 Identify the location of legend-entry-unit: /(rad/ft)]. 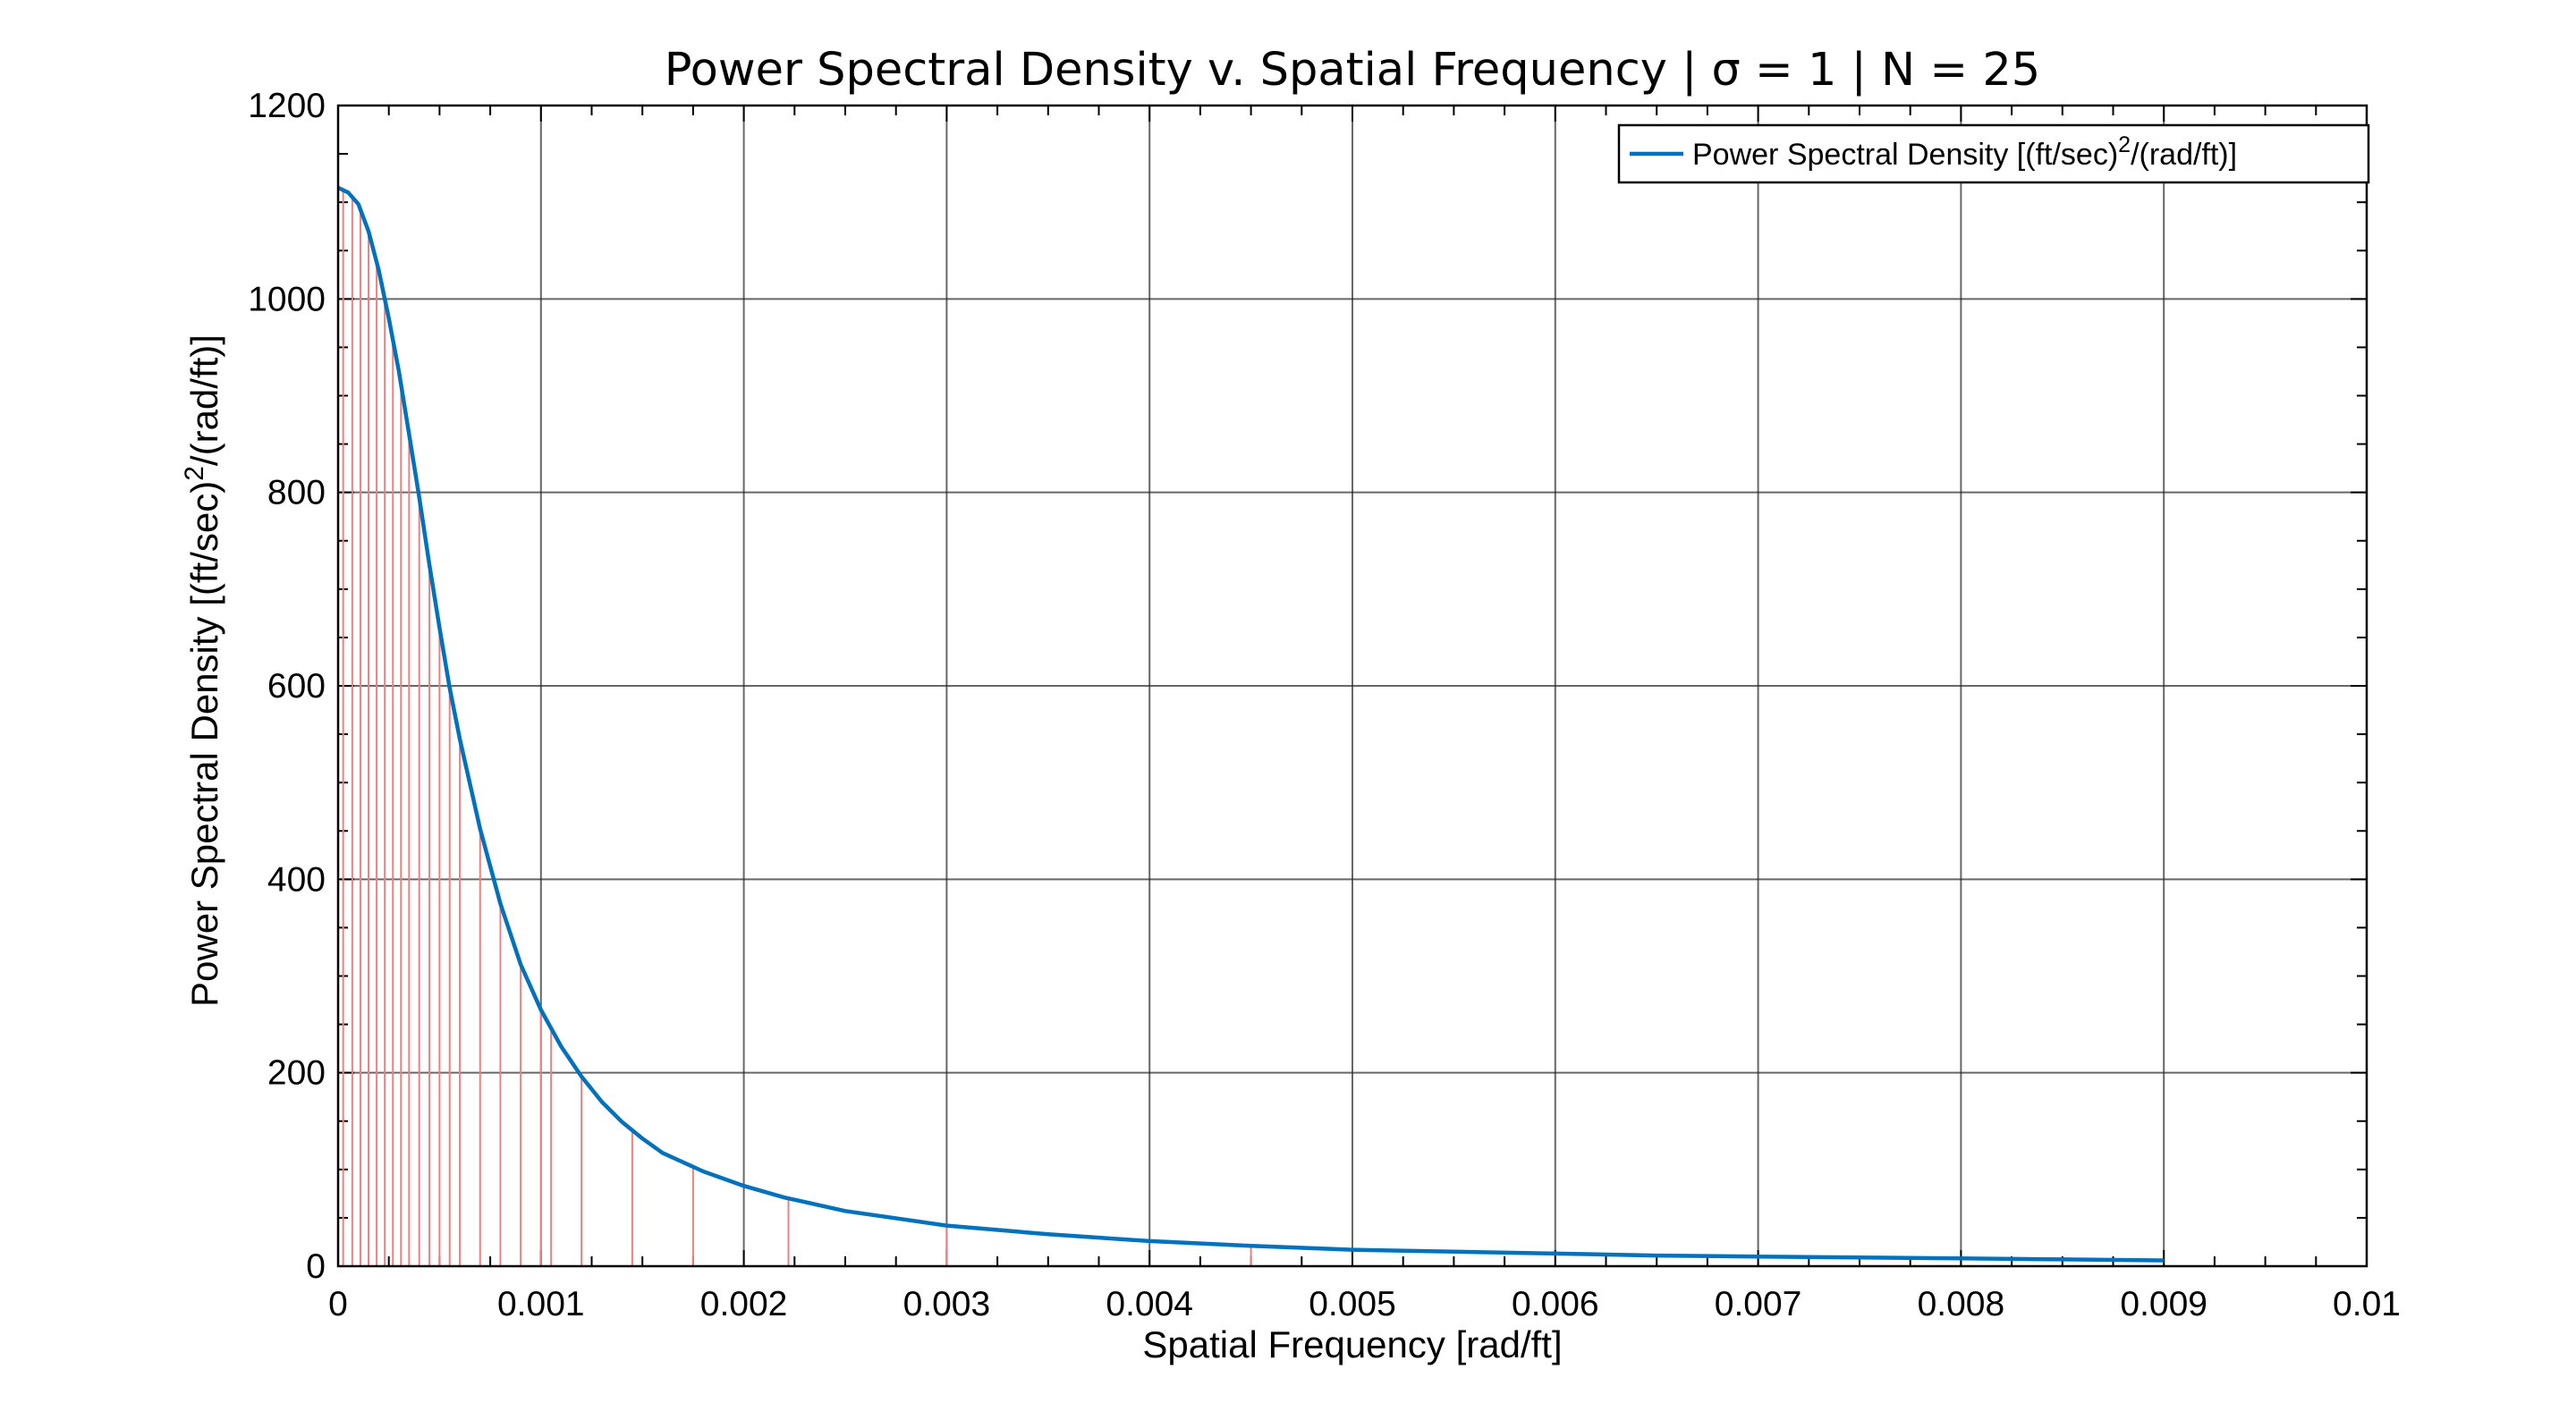
(2184, 155).